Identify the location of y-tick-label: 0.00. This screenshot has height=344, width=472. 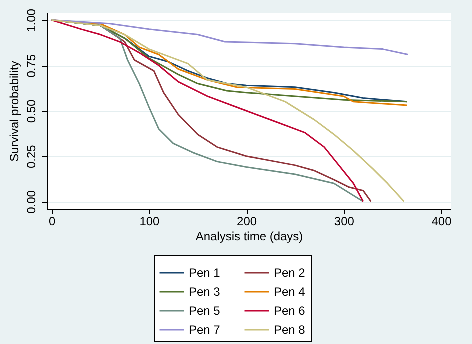
(31, 202).